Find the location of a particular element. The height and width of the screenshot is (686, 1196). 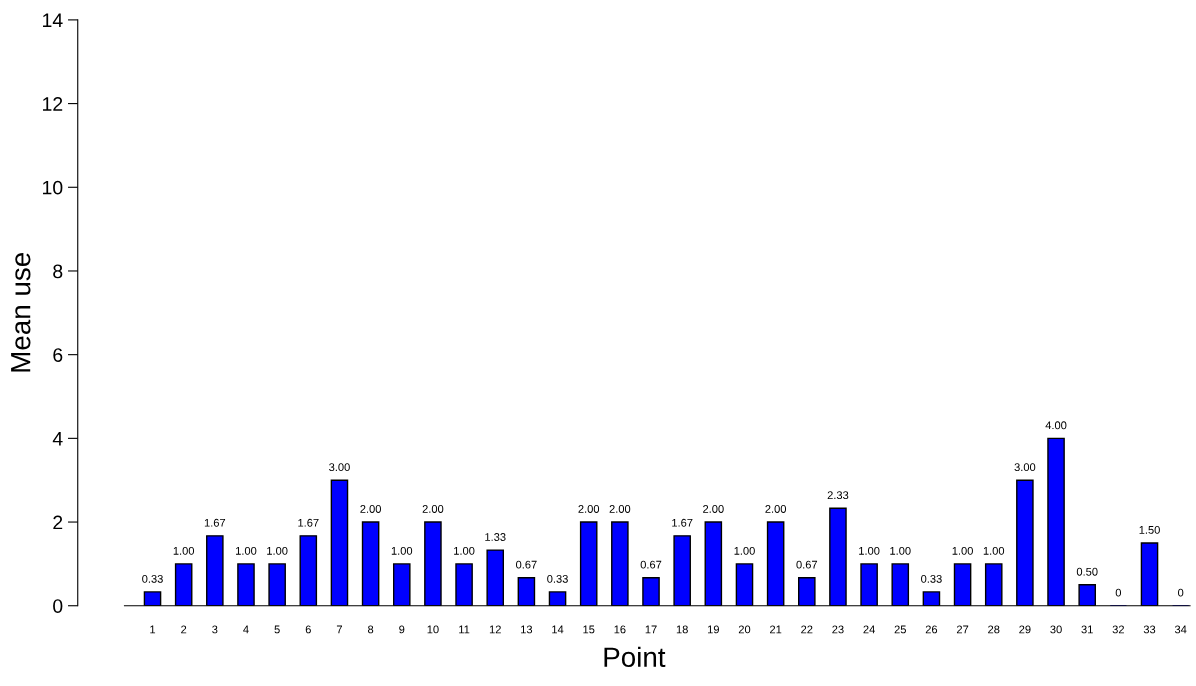

x-tick-label: 29 is located at coordinates (1025, 629).